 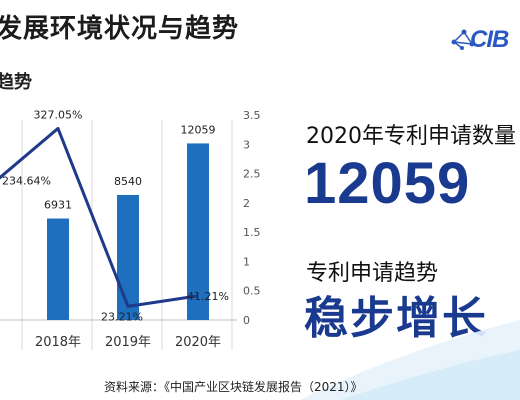 What do you see at coordinates (58, 114) in the screenshot?
I see `line-value-label: 327.05%` at bounding box center [58, 114].